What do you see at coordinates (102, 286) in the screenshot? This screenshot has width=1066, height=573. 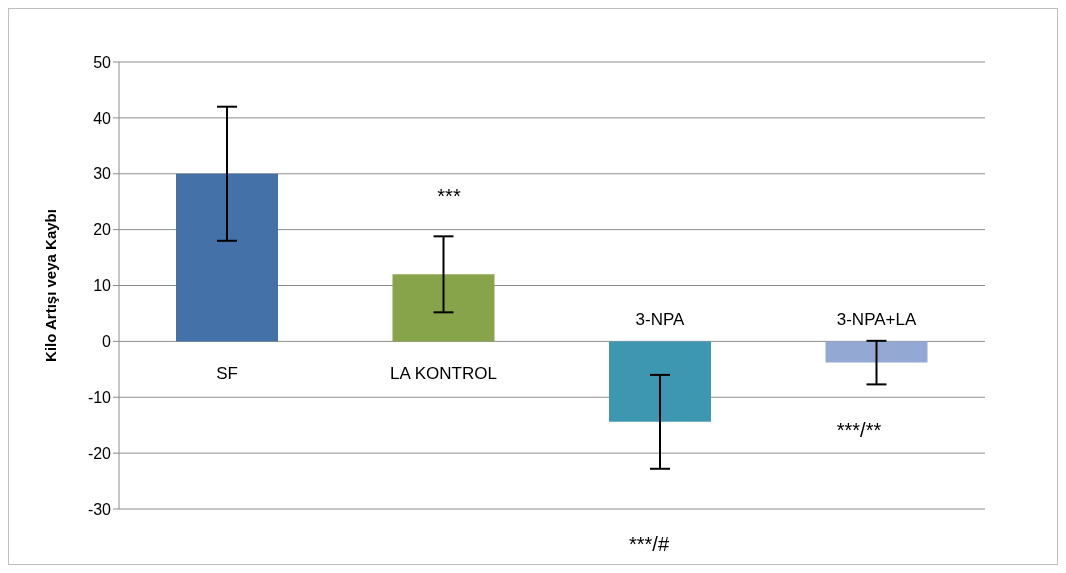 I see `y-tick-label: 10` at bounding box center [102, 286].